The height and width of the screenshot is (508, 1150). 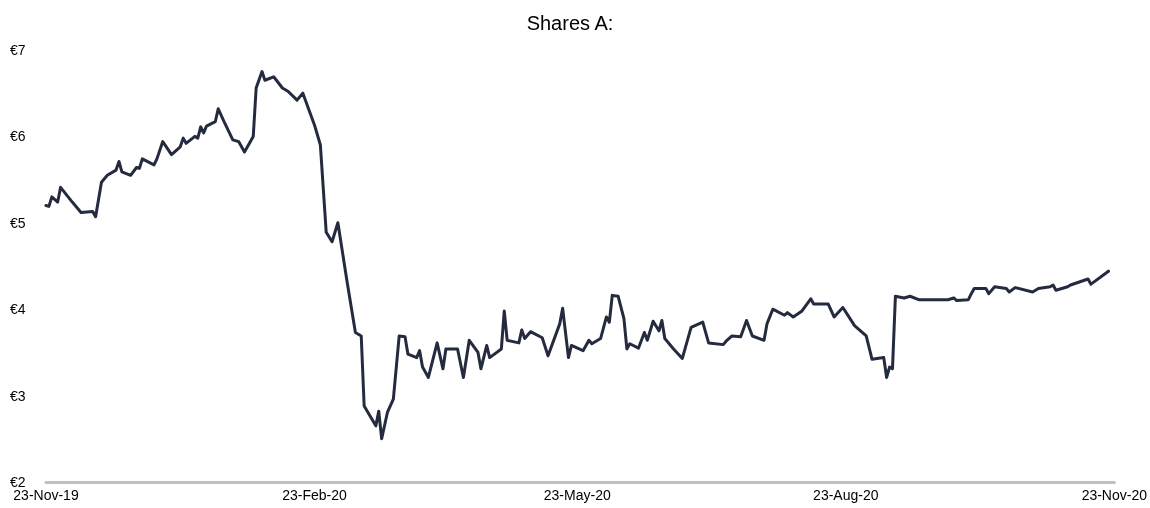 I want to click on y-tick-label: €2, so click(x=18, y=482).